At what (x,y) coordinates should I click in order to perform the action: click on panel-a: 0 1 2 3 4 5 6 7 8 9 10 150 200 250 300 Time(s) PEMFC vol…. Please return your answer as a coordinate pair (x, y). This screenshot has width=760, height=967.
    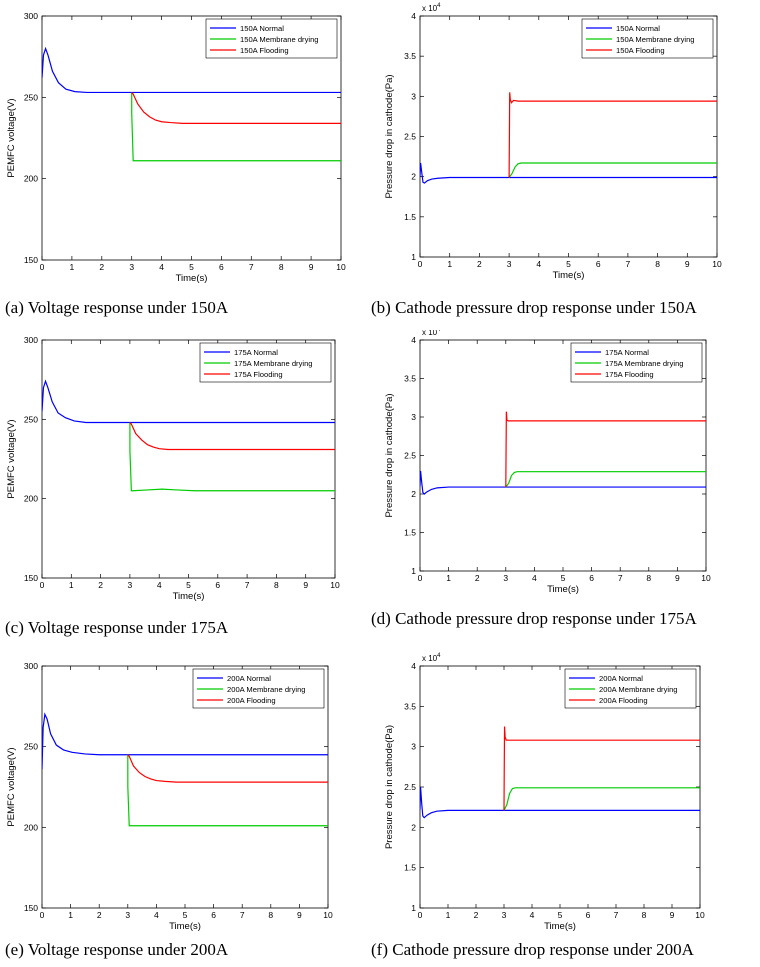
    Looking at the image, I should click on (190, 145).